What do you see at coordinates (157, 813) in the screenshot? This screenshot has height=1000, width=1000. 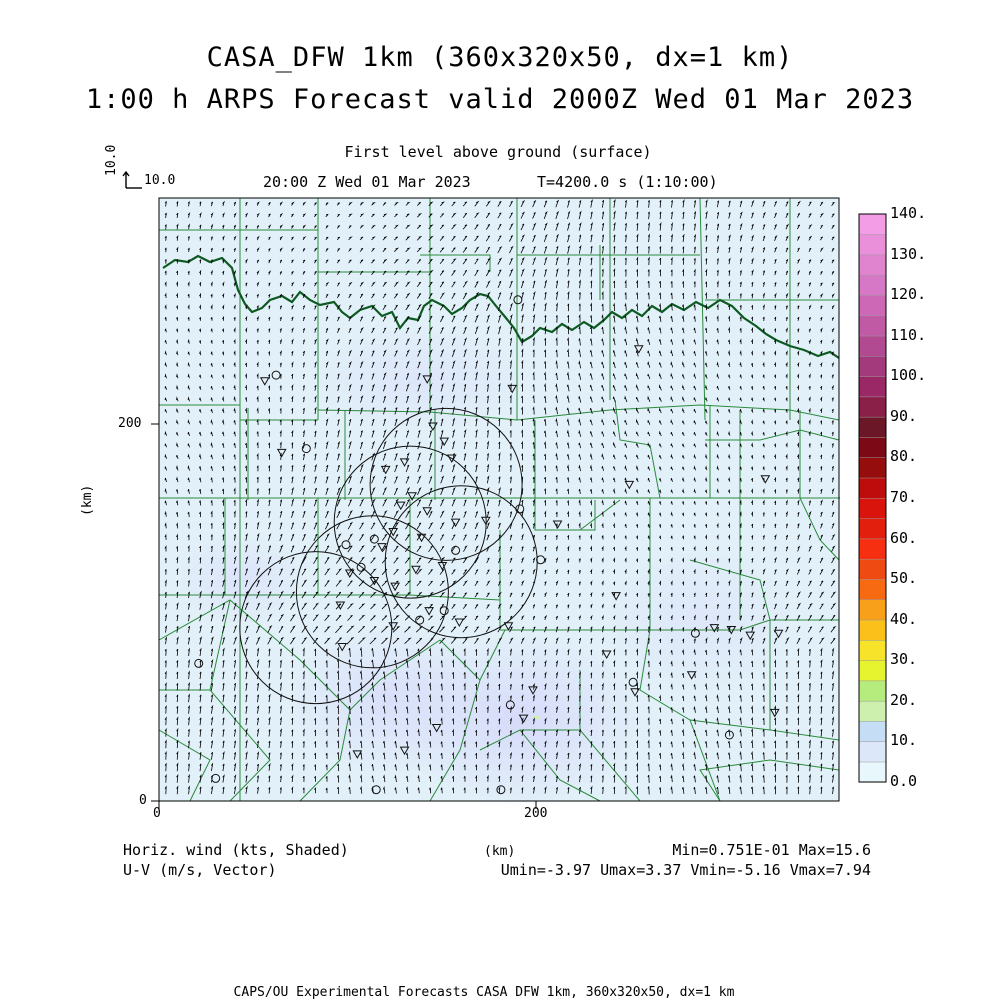 I see `x-tick-0: 0` at bounding box center [157, 813].